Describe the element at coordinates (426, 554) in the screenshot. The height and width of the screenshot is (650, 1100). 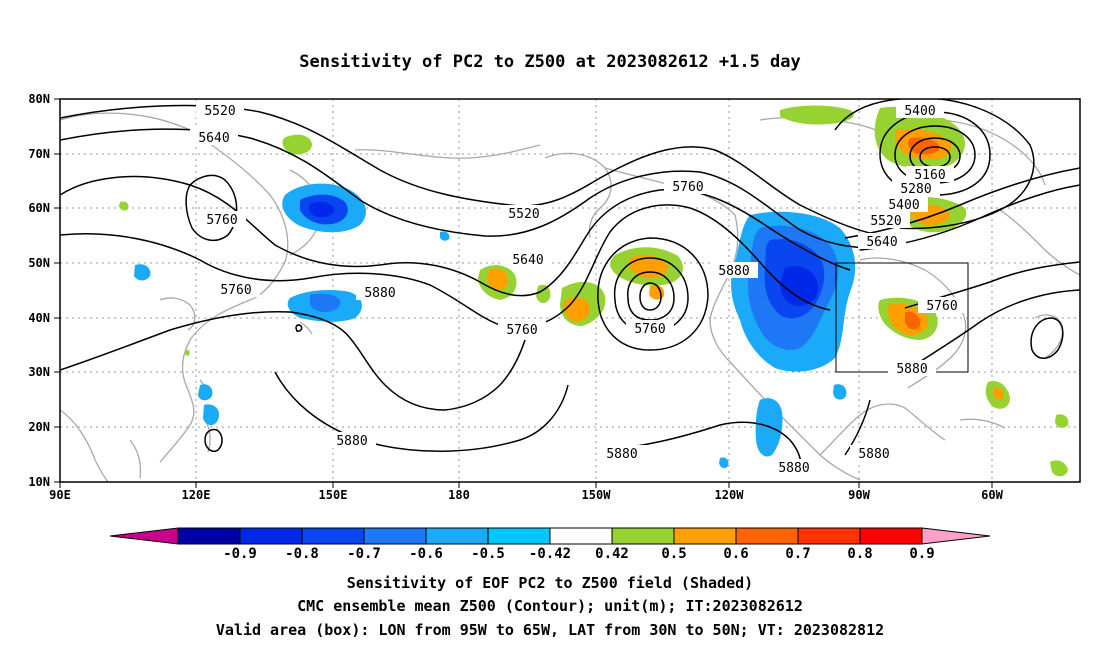
I see `colorbar-tick-label: -0.6` at that location.